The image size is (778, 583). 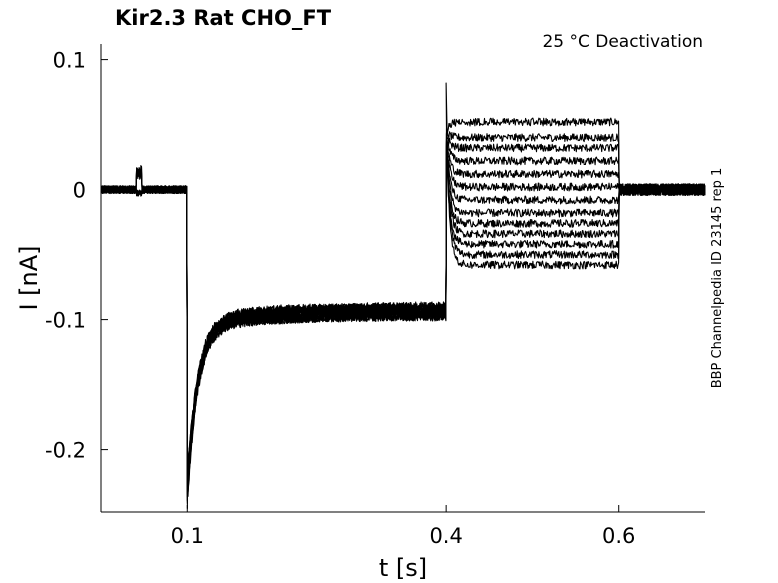 What do you see at coordinates (223, 18) in the screenshot?
I see `chart-title: Kir2.3 Rat CHO_FT` at bounding box center [223, 18].